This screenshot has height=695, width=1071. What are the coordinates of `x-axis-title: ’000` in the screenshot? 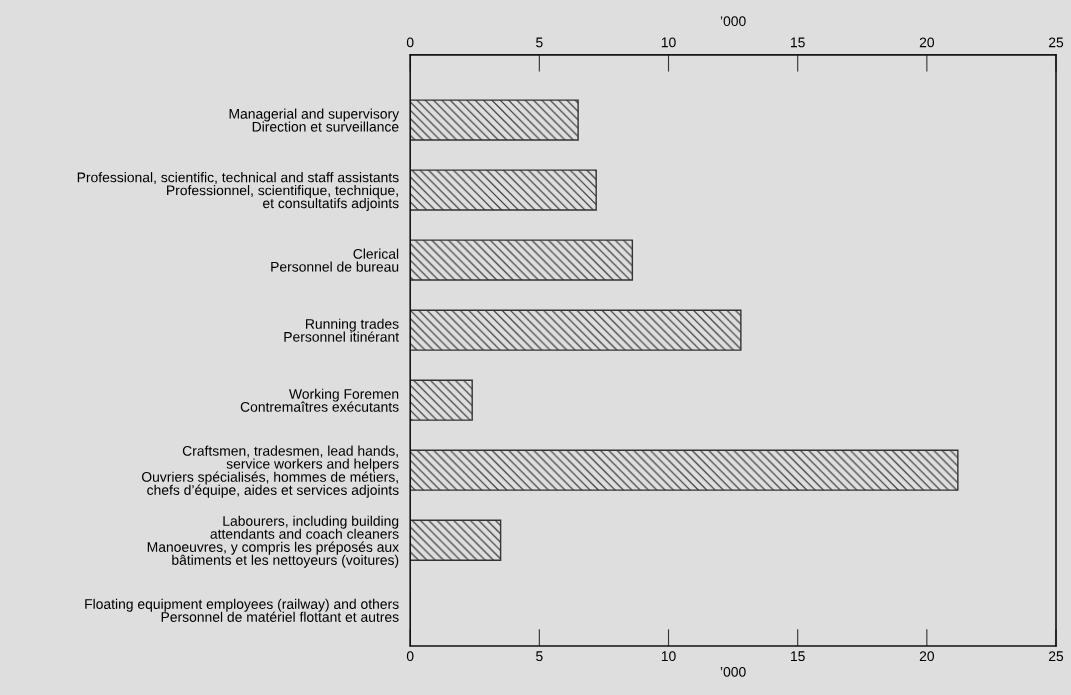 It's located at (733, 671).